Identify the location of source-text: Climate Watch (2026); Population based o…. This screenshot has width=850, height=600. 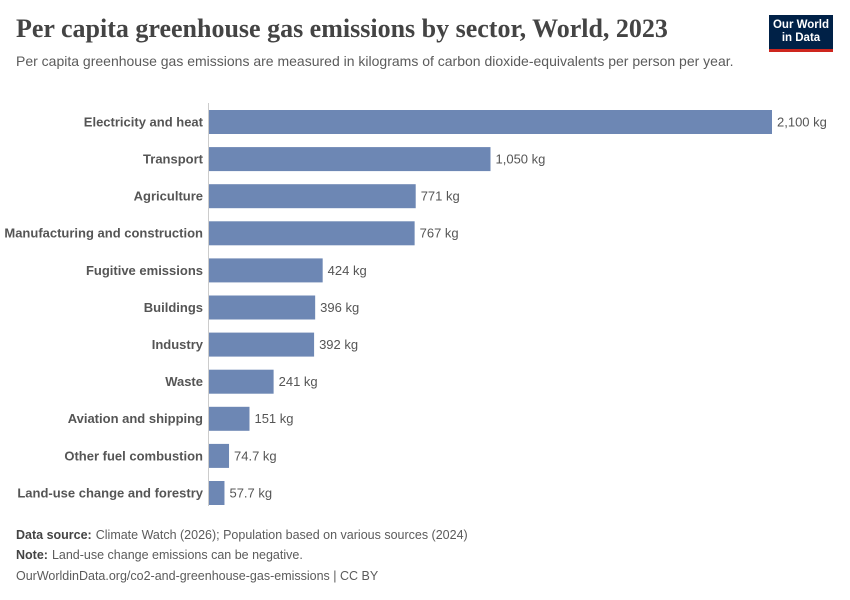
(281, 535).